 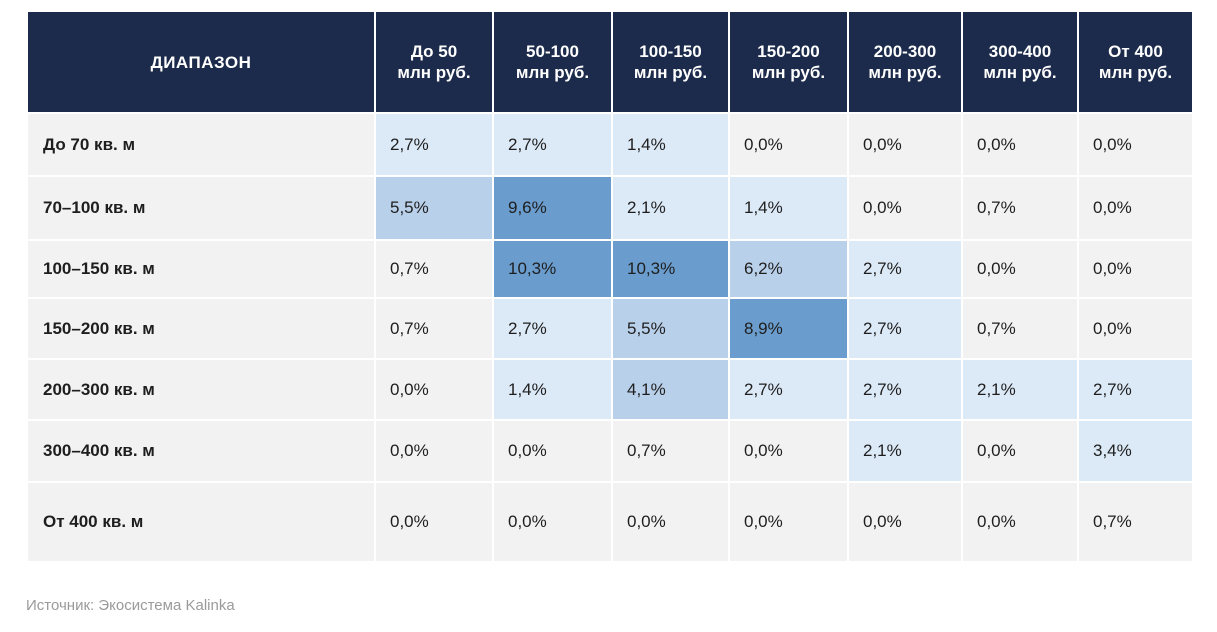 What do you see at coordinates (201, 328) in the screenshot?
I see `row-label: 150–200 кв. м` at bounding box center [201, 328].